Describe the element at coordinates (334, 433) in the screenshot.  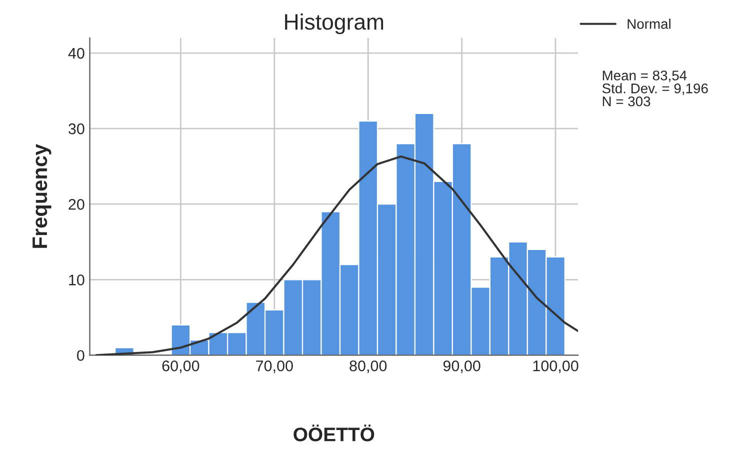
I see `x-axis-title: OÖETTÖ` at that location.